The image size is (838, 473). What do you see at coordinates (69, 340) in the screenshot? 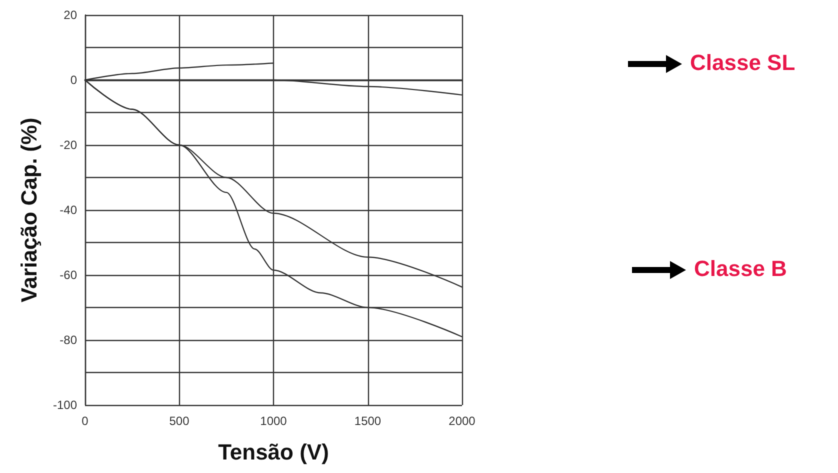
I see `y-tick-label: -80` at bounding box center [69, 340].